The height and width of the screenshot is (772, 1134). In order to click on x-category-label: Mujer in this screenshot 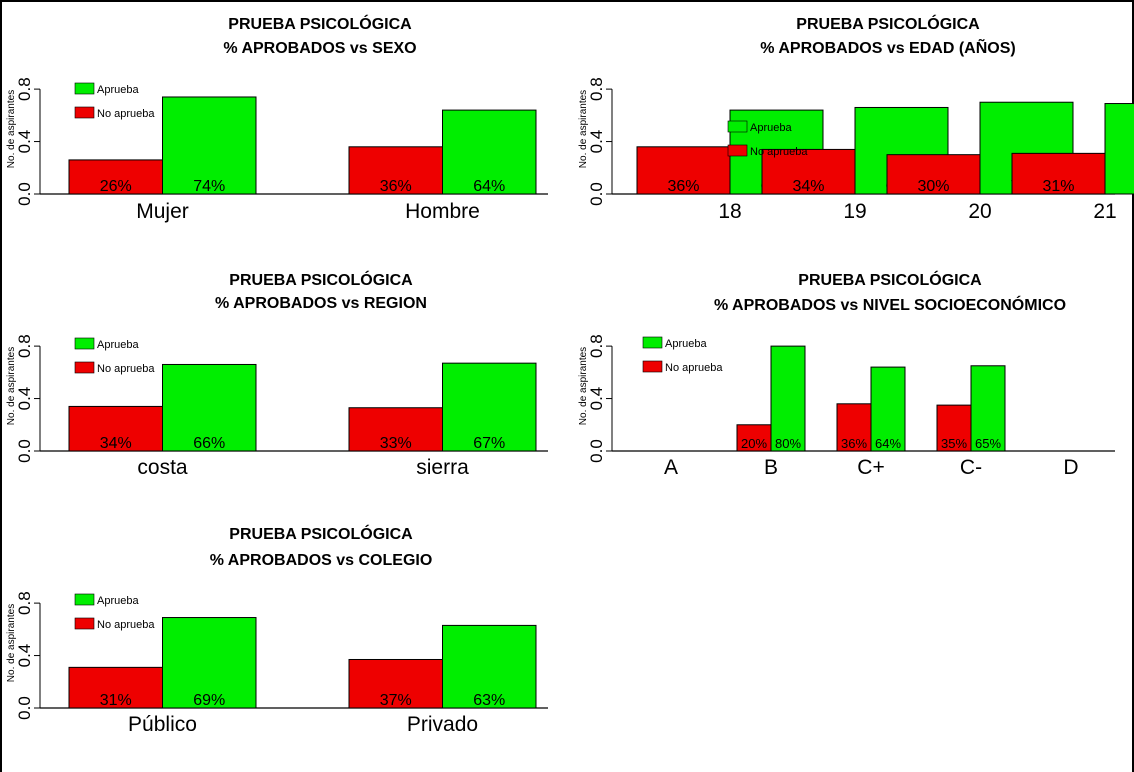, I will do `click(162, 211)`.